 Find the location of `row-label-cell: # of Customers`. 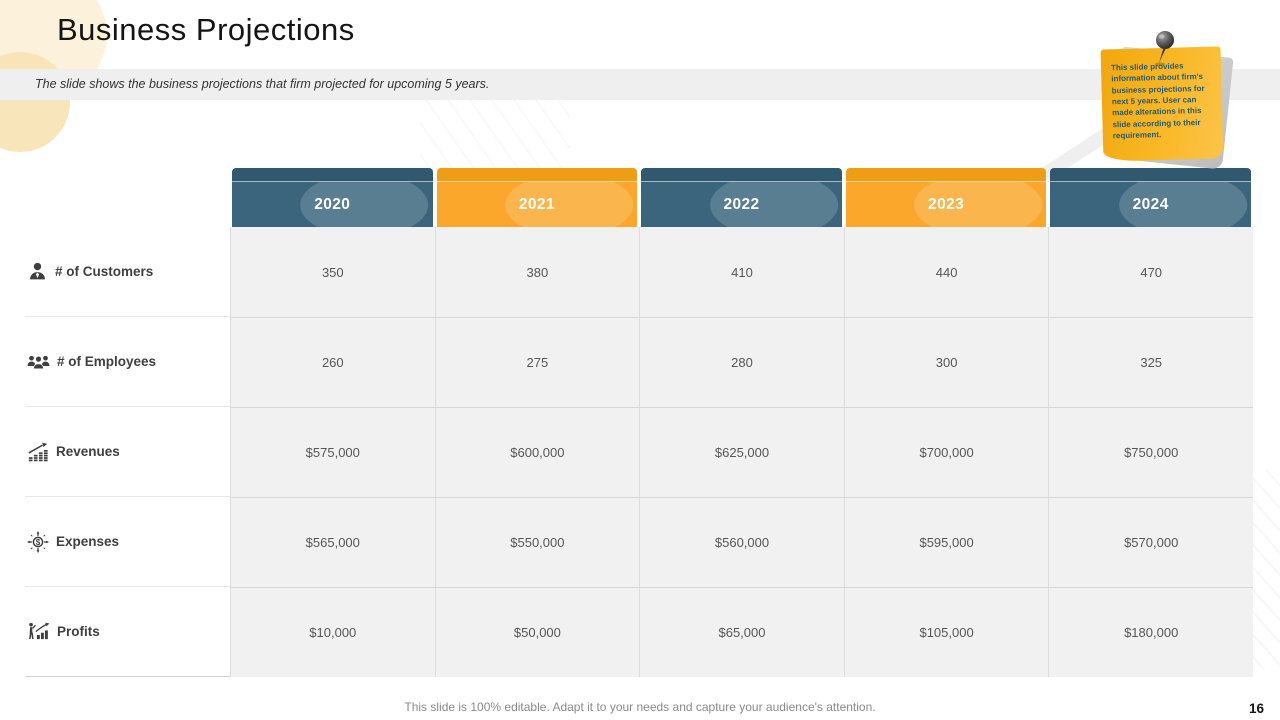

row-label-cell: # of Customers is located at coordinates (127, 272).